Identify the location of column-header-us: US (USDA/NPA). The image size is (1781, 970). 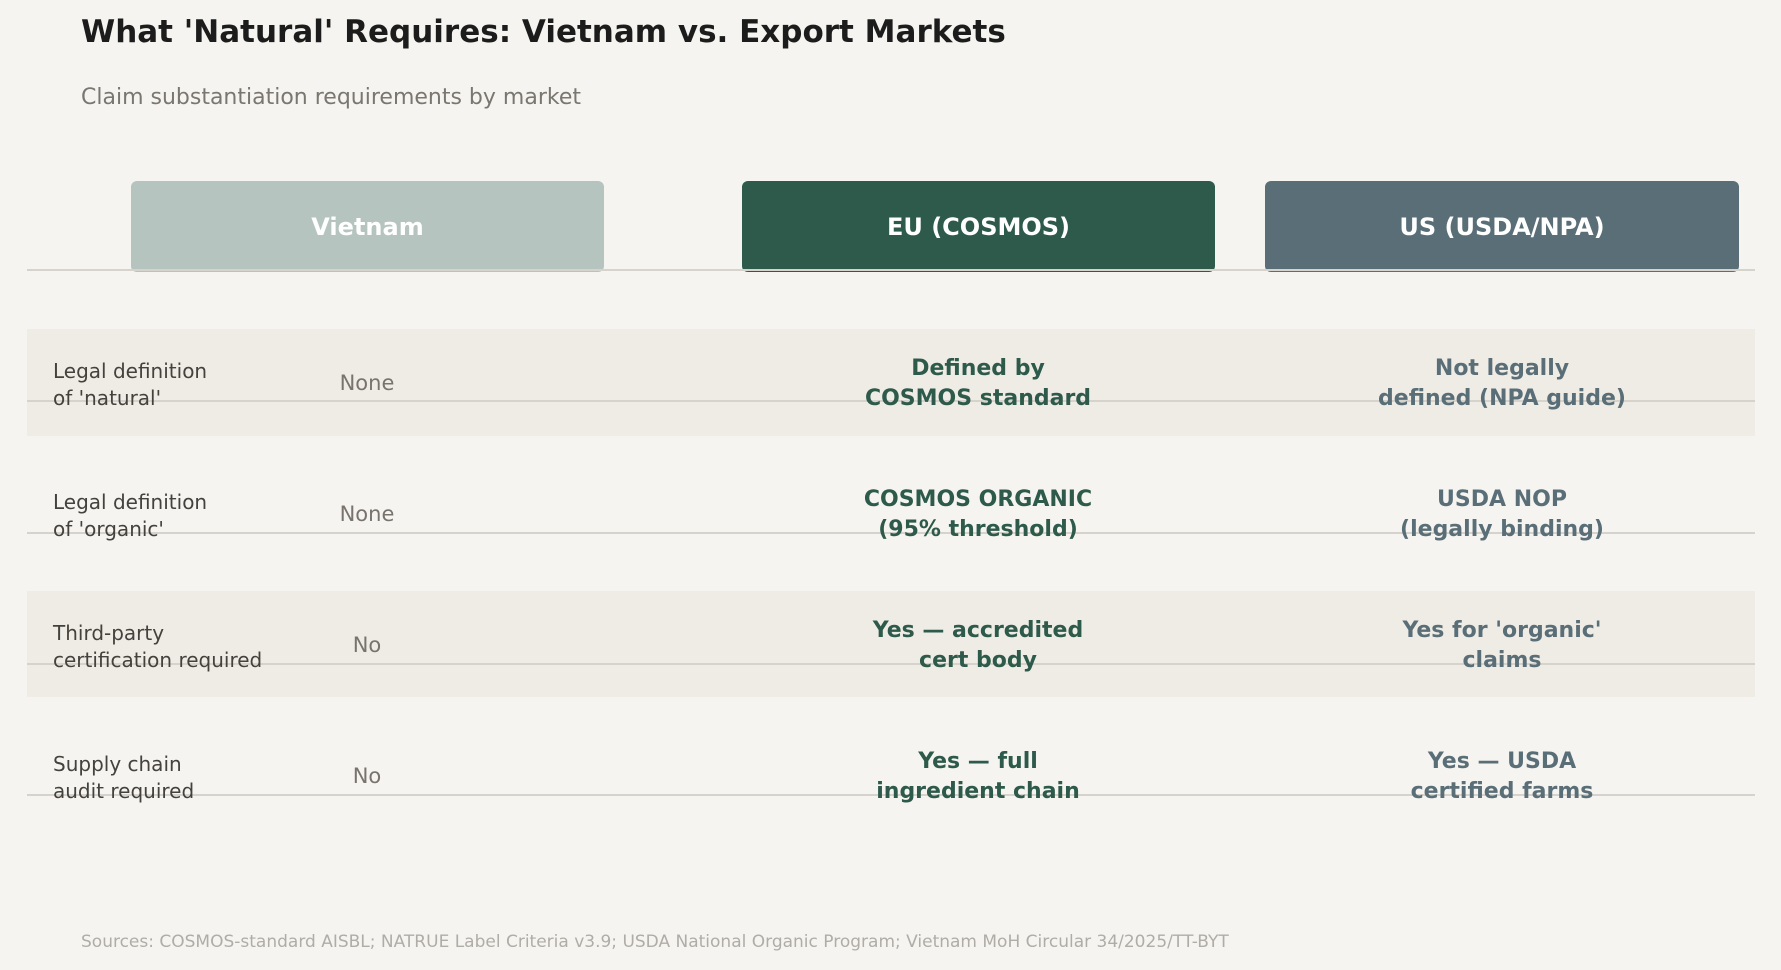
(1502, 226).